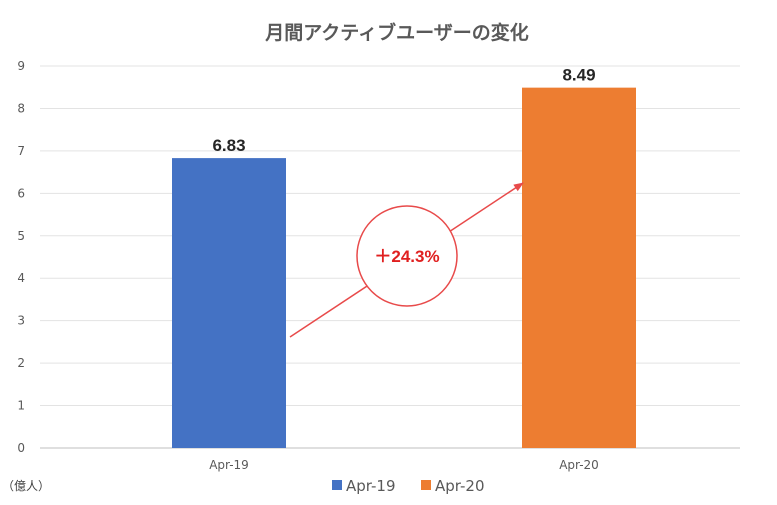 The width and height of the screenshot is (777, 505). I want to click on growth-circle, so click(407, 256).